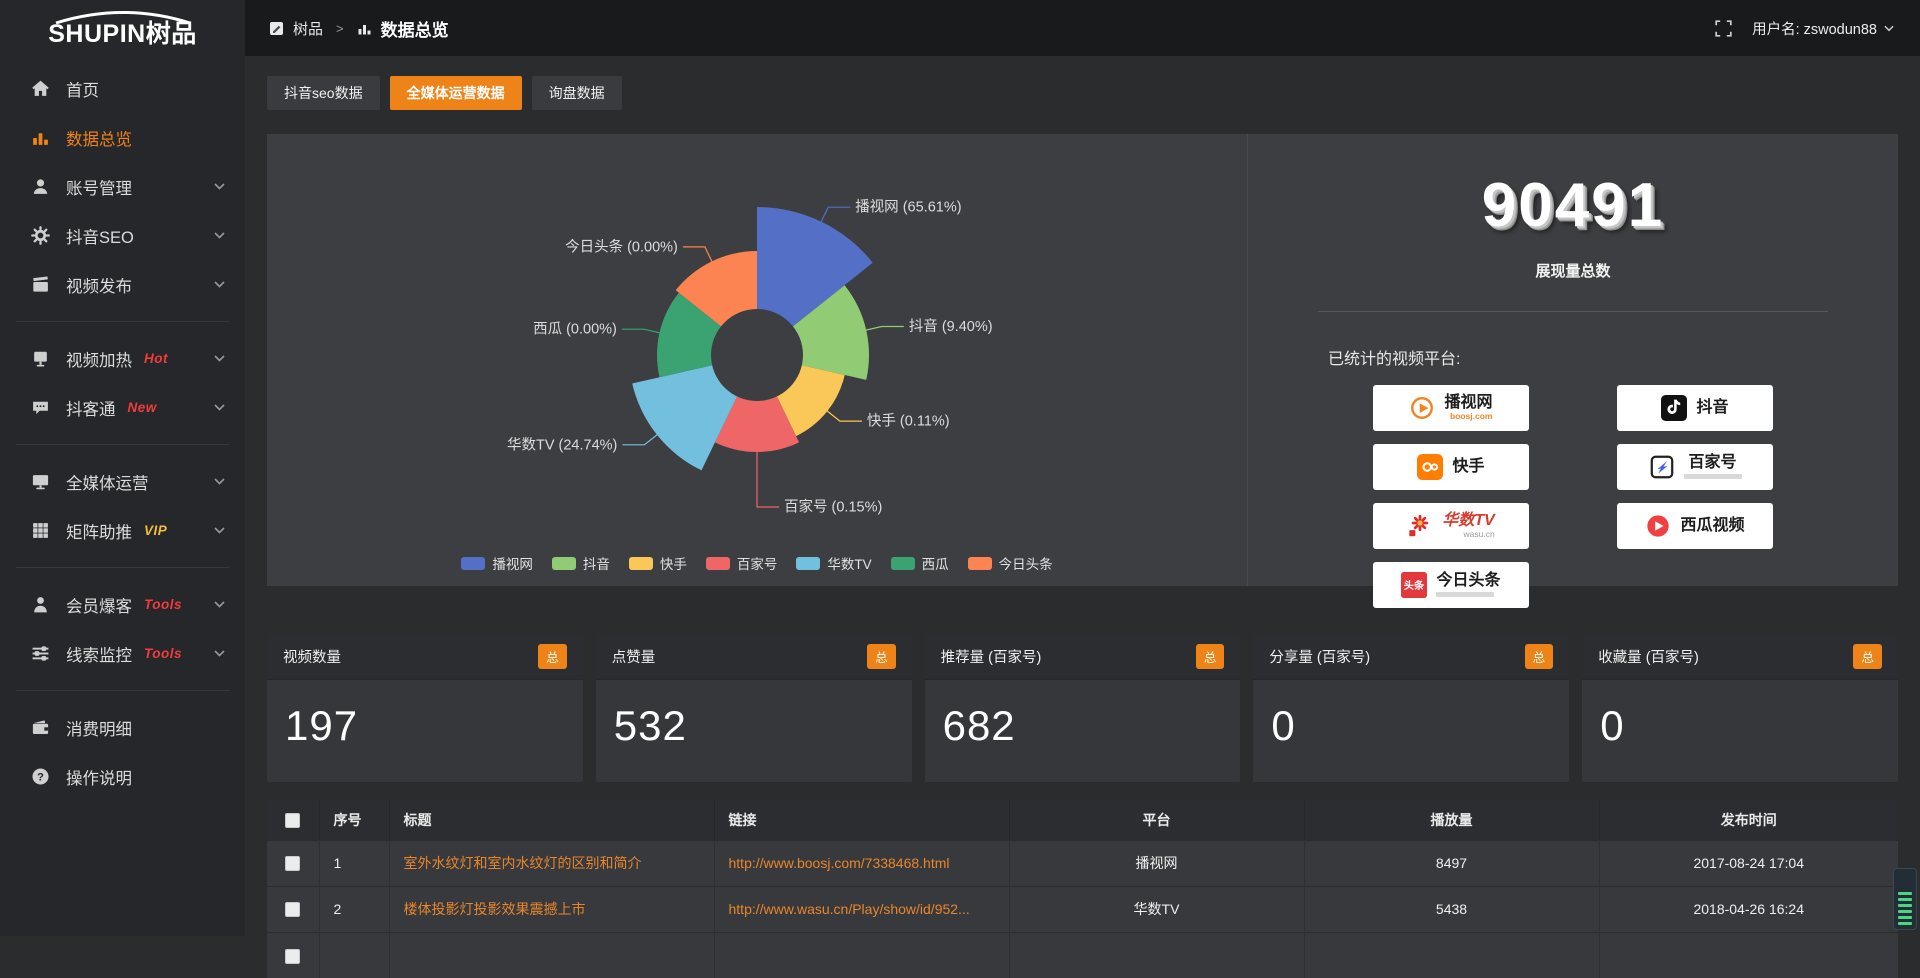 This screenshot has width=1920, height=978. What do you see at coordinates (122, 481) in the screenshot?
I see `sidebar-item-omni-media: 全媒体运营` at bounding box center [122, 481].